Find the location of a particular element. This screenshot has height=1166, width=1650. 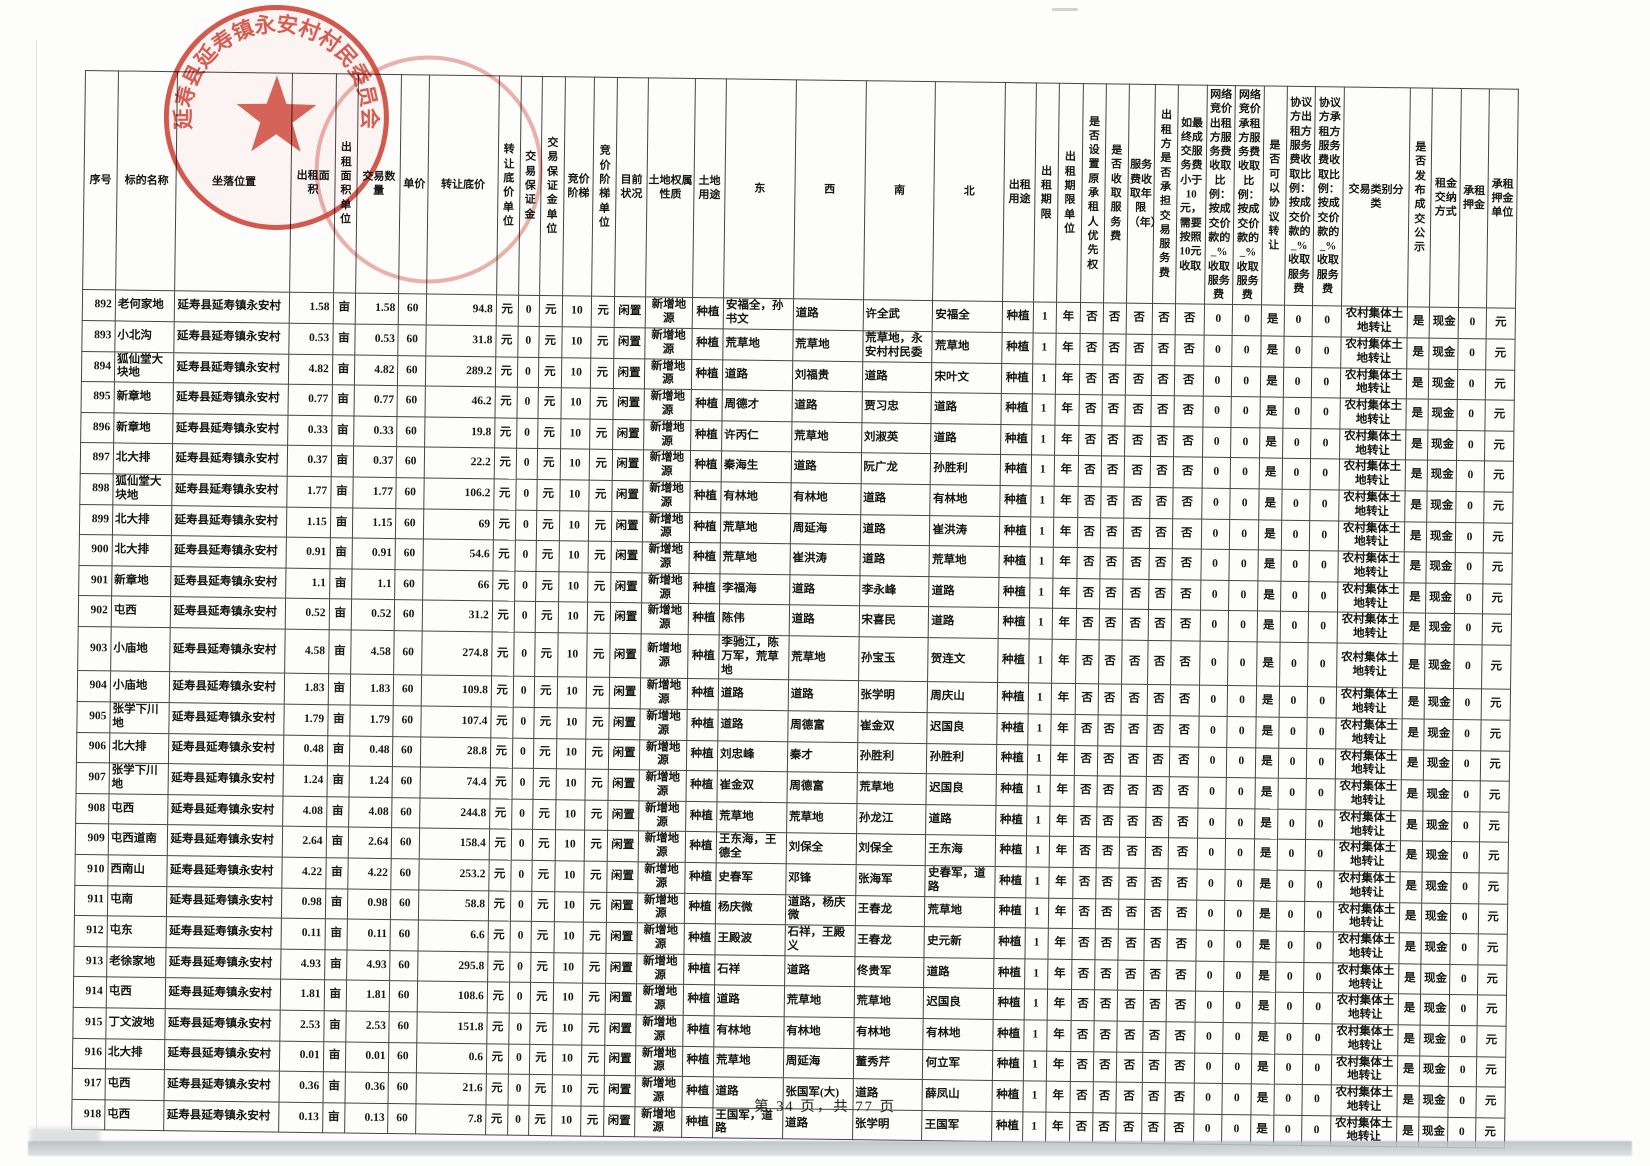

table-cell: 902 is located at coordinates (95, 611).